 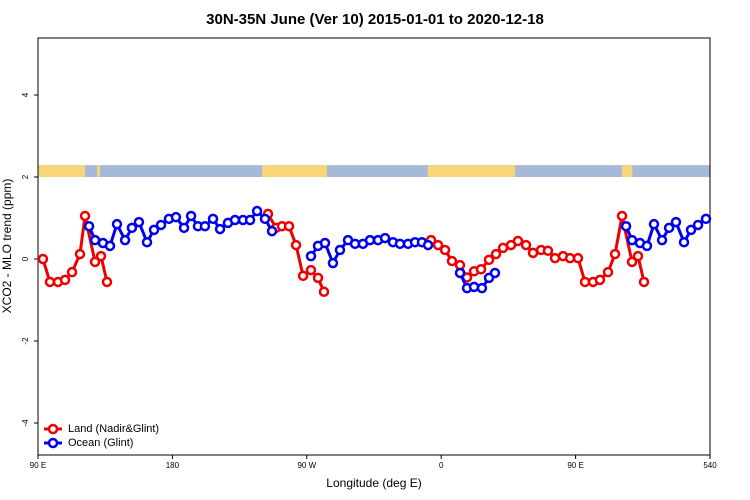 What do you see at coordinates (113, 429) in the screenshot?
I see `legend-label: Land (Nadir&Glint)` at bounding box center [113, 429].